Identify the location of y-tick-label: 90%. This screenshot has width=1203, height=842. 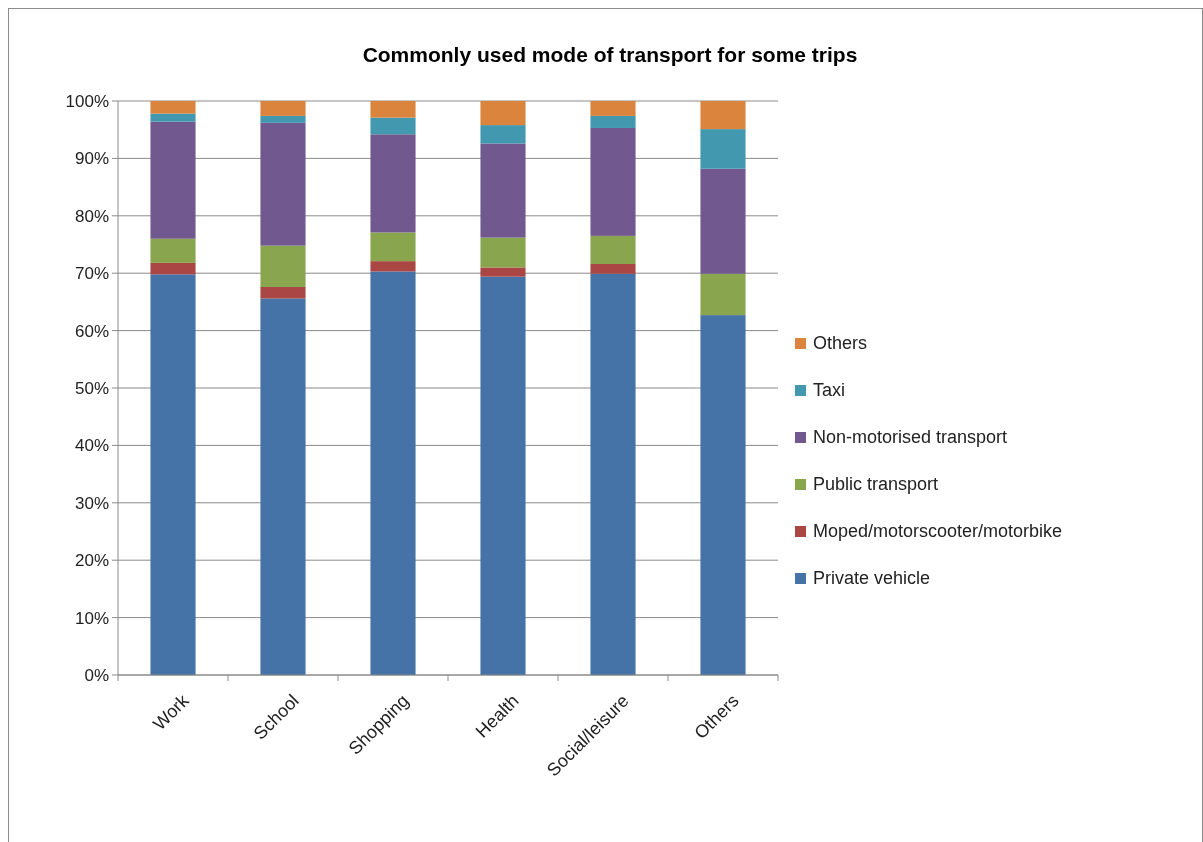
(91, 159).